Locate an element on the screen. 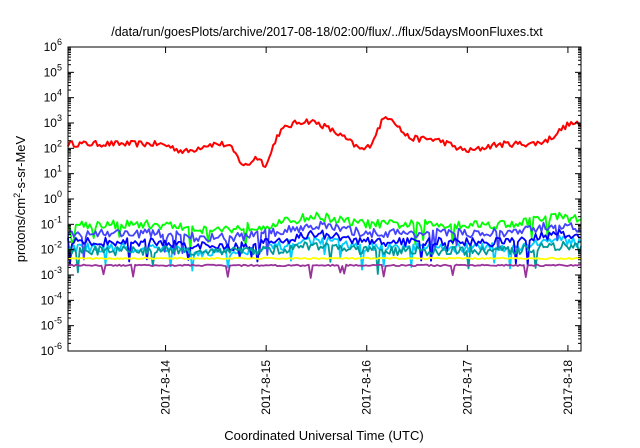 The image size is (640, 448). x-axis-title: Coordinated Universal Time (UTC) is located at coordinates (323, 435).